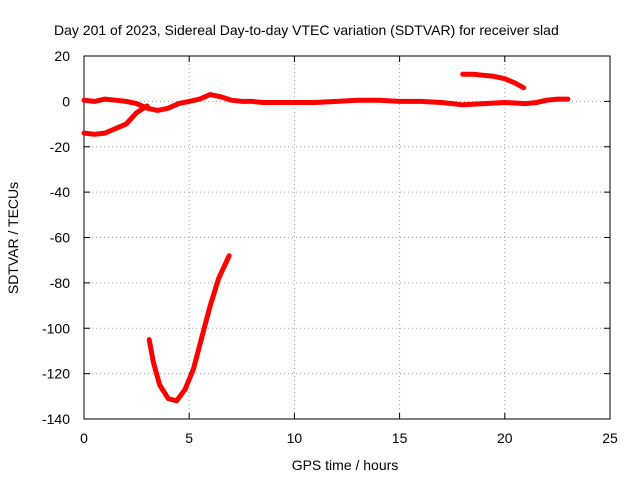  What do you see at coordinates (493, 81) in the screenshot?
I see `series-track-late` at bounding box center [493, 81].